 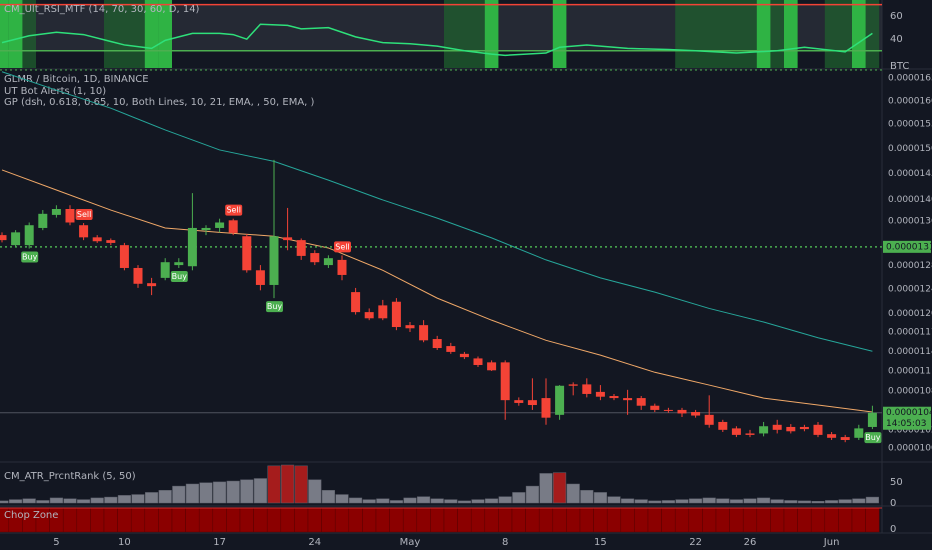 I want to click on y-tick-label: 0.00001110, so click(x=910, y=371).